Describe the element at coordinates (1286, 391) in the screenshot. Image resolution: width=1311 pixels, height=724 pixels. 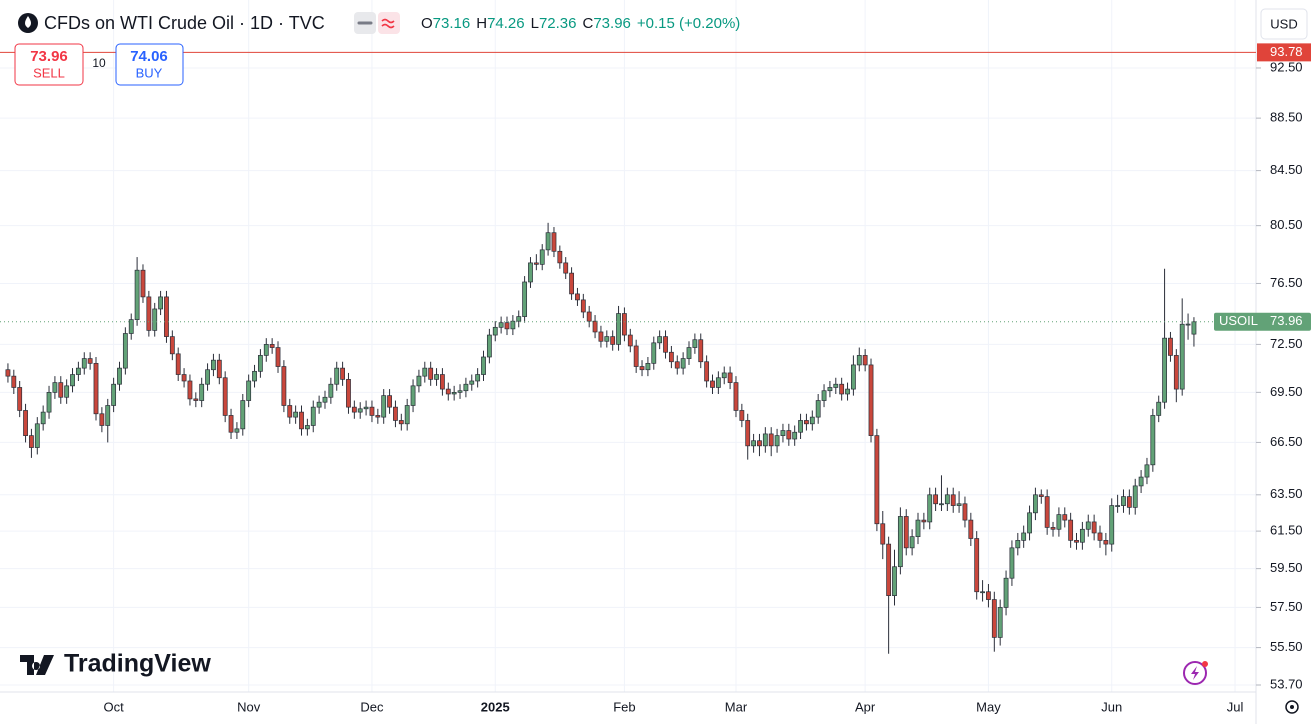
I see `y-tick-label: 69.50` at that location.